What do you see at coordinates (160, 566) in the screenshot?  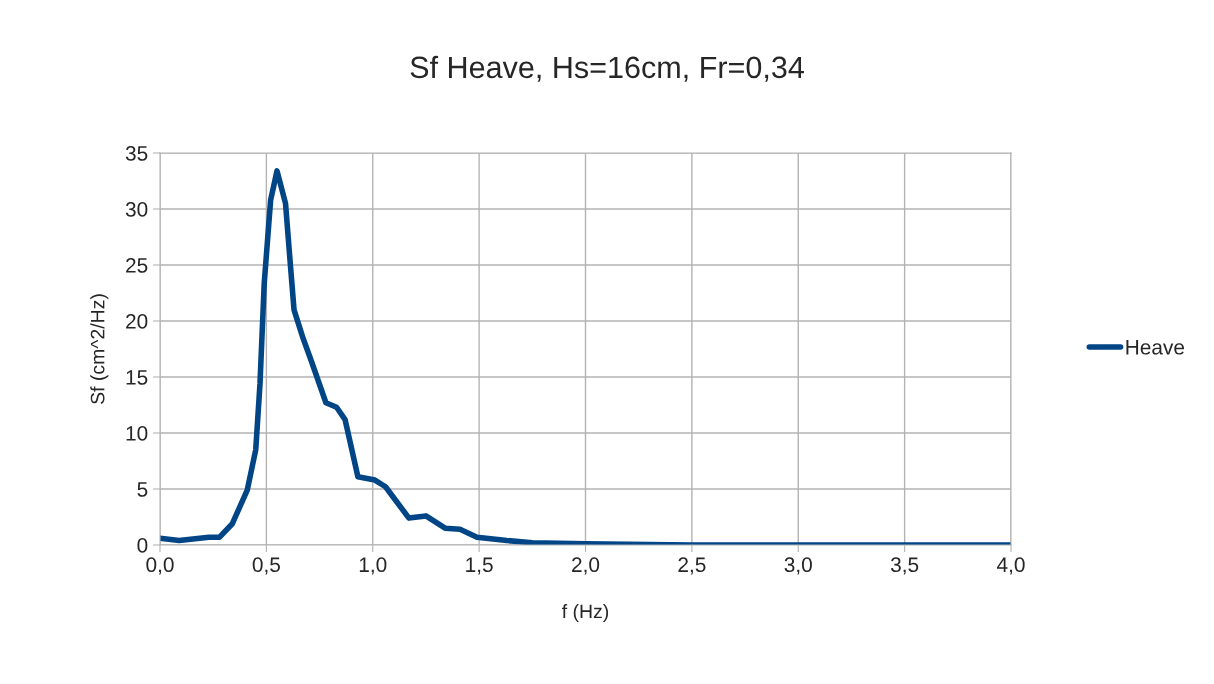 I see `x-tick-label: 0,0` at bounding box center [160, 566].